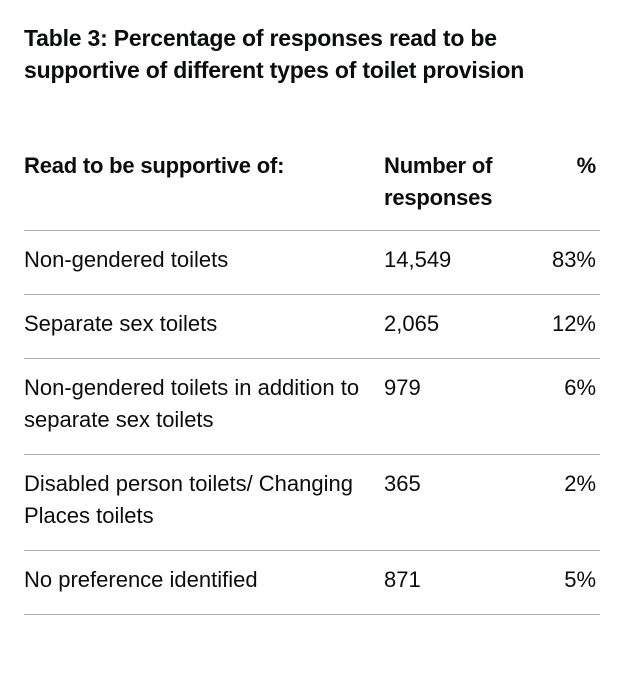  I want to click on row-type: No preference identified, so click(204, 582).